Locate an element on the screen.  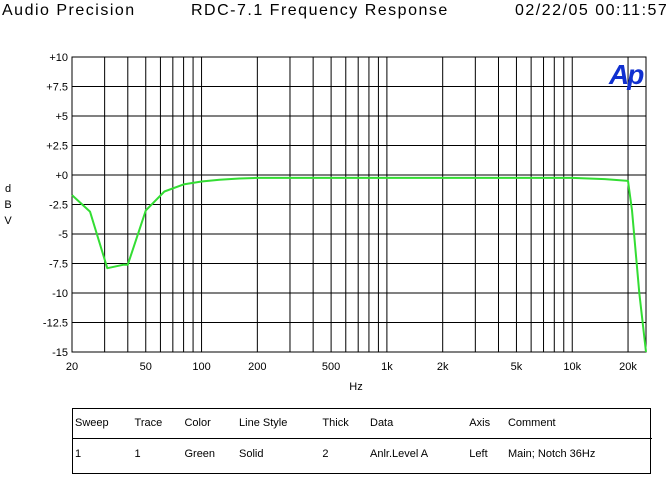
legend-data-cell: Solid is located at coordinates (251, 454).